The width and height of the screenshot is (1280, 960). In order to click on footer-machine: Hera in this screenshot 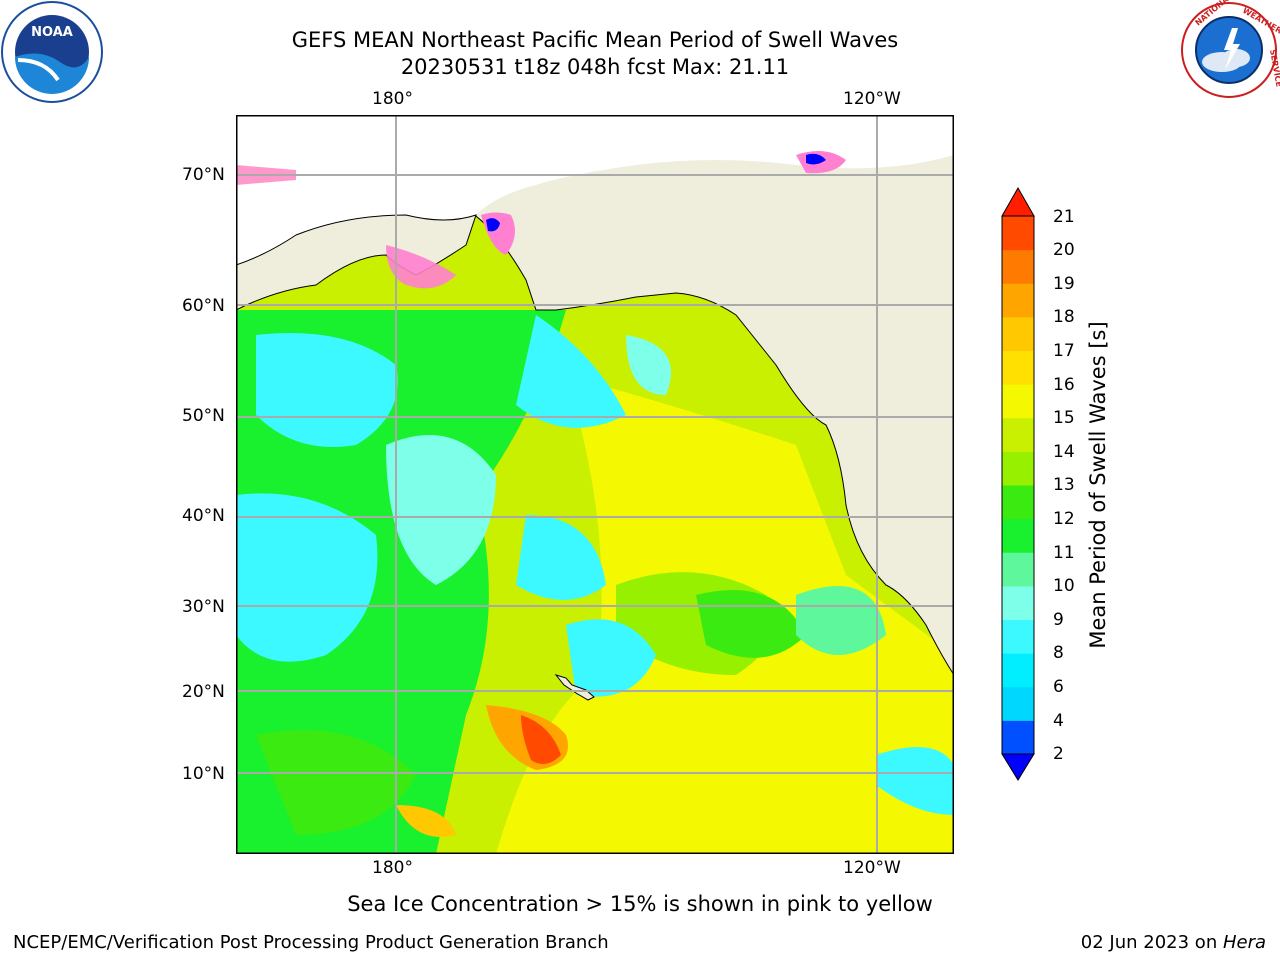, I will do `click(1244, 942)`.